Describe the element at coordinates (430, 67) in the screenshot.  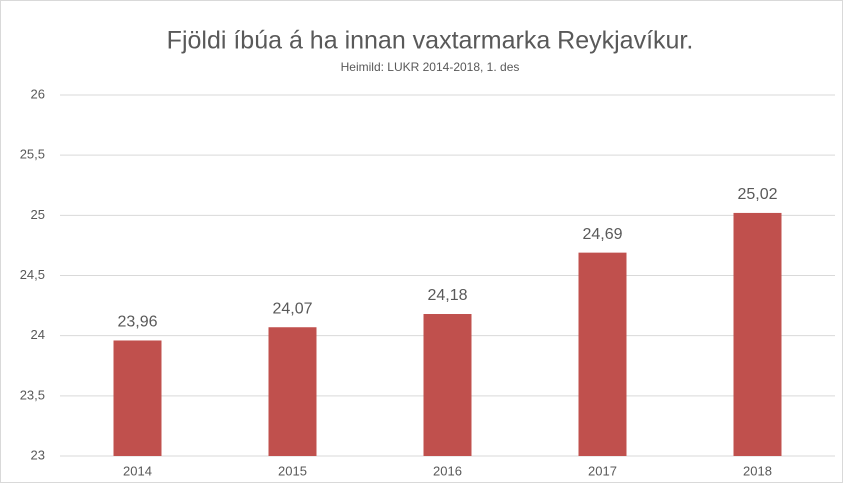
I see `chart-subtitle: Heimild: LUKR 2014-2018, 1. des` at that location.